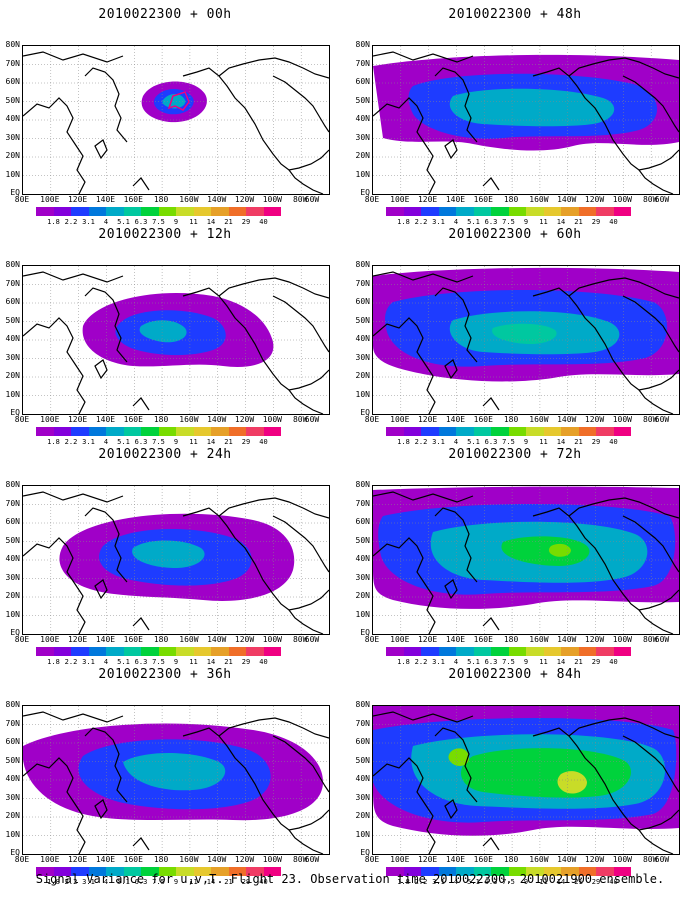 This screenshot has height=900, width=700. Describe the element at coordinates (12, 320) in the screenshot. I see `latitude-label: 50N` at that location.